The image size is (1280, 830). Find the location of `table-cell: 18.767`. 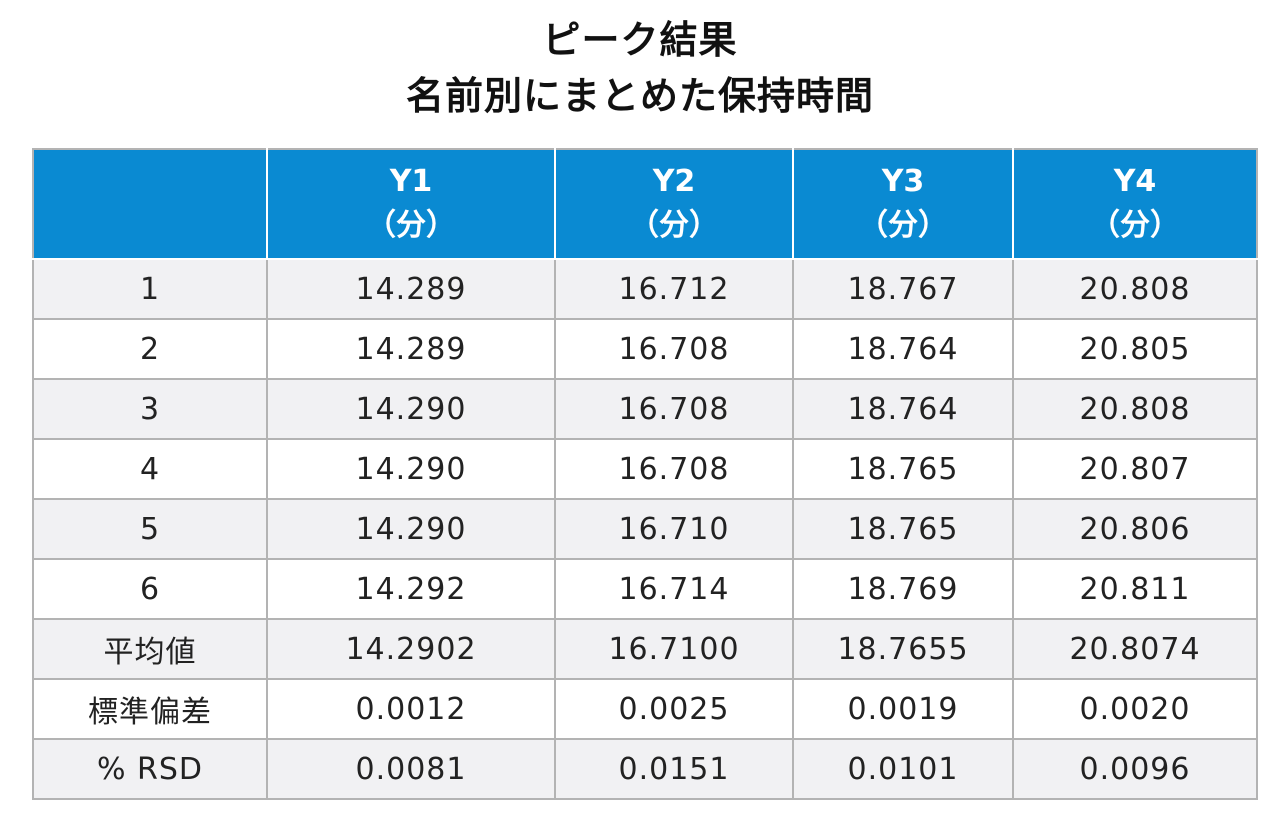

table-cell: 18.767 is located at coordinates (903, 289).